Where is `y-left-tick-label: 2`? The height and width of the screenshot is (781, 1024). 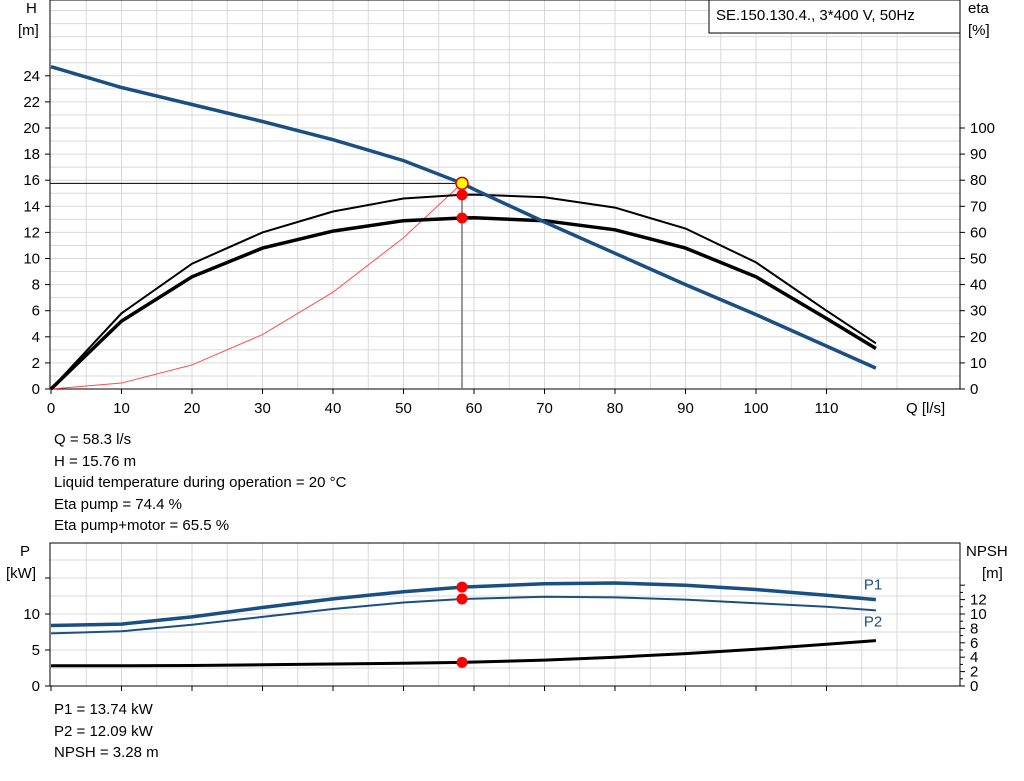
y-left-tick-label: 2 is located at coordinates (36, 363).